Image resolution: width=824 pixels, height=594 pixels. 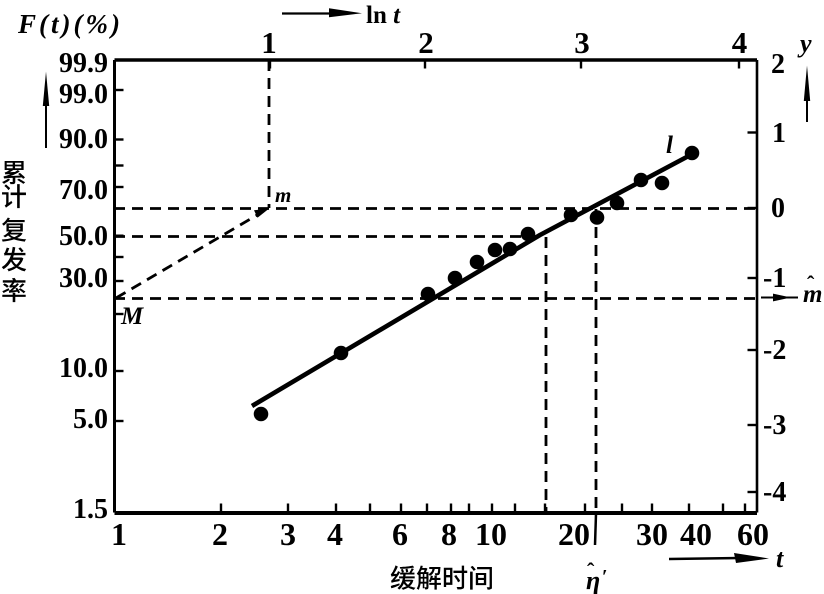 What do you see at coordinates (449, 534) in the screenshot?
I see `svg-text: 8` at bounding box center [449, 534].